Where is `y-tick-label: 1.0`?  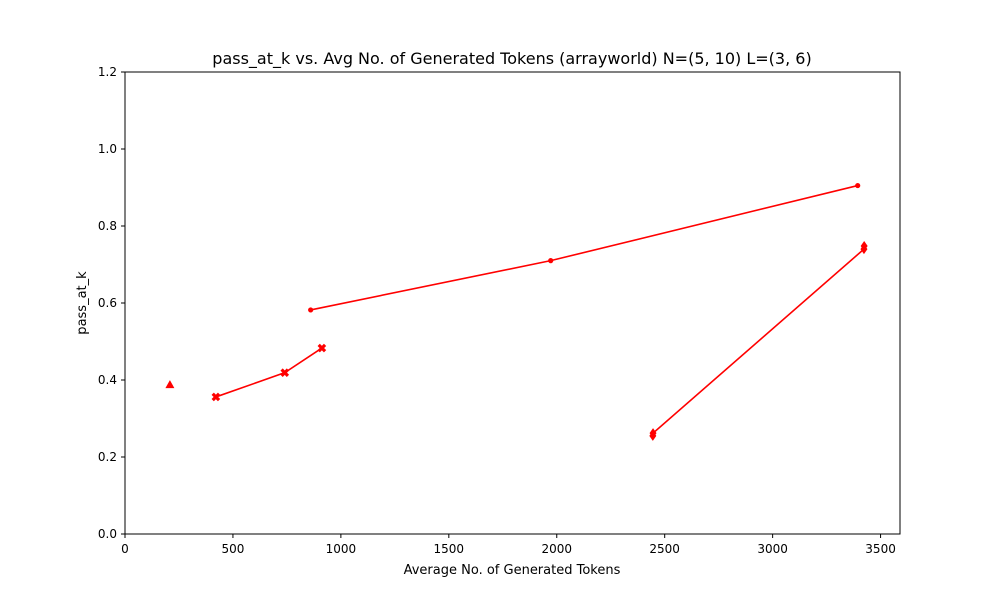
y-tick-label: 1.0 is located at coordinates (107, 149).